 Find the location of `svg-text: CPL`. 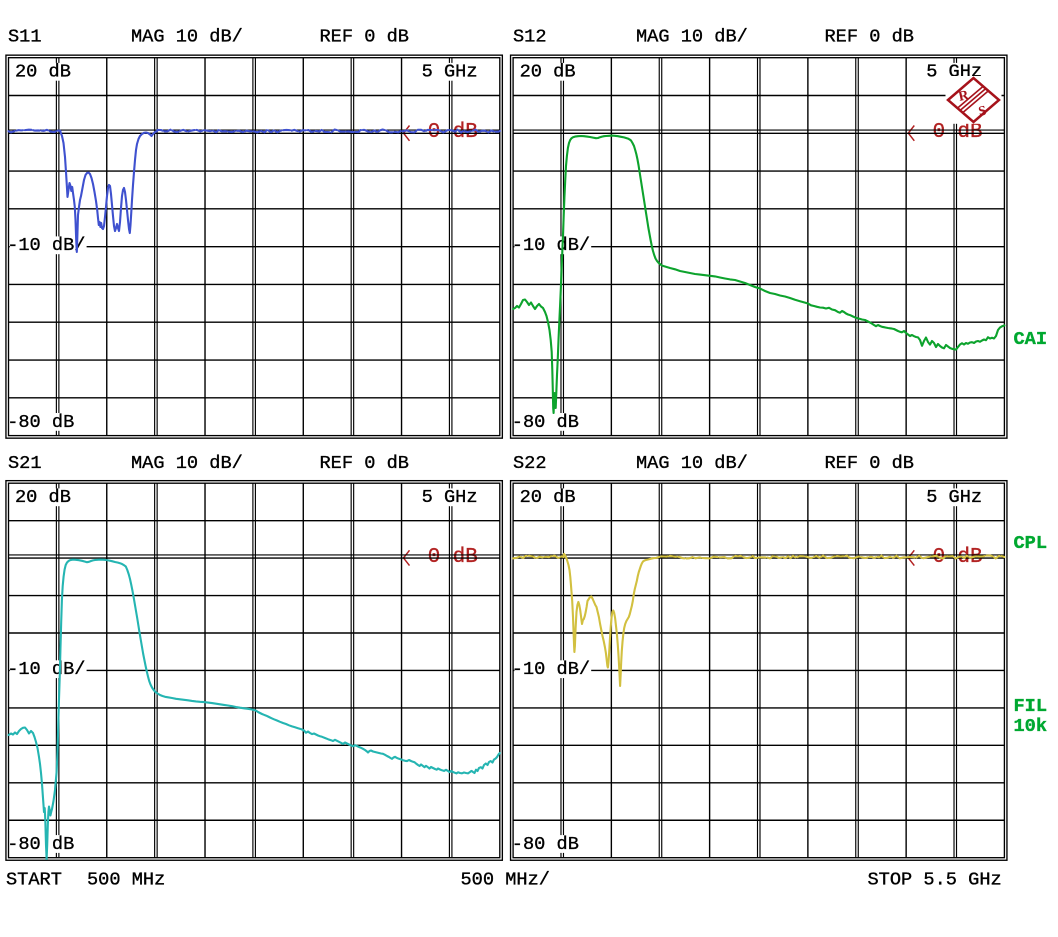

svg-text: CPL is located at coordinates (1031, 543).